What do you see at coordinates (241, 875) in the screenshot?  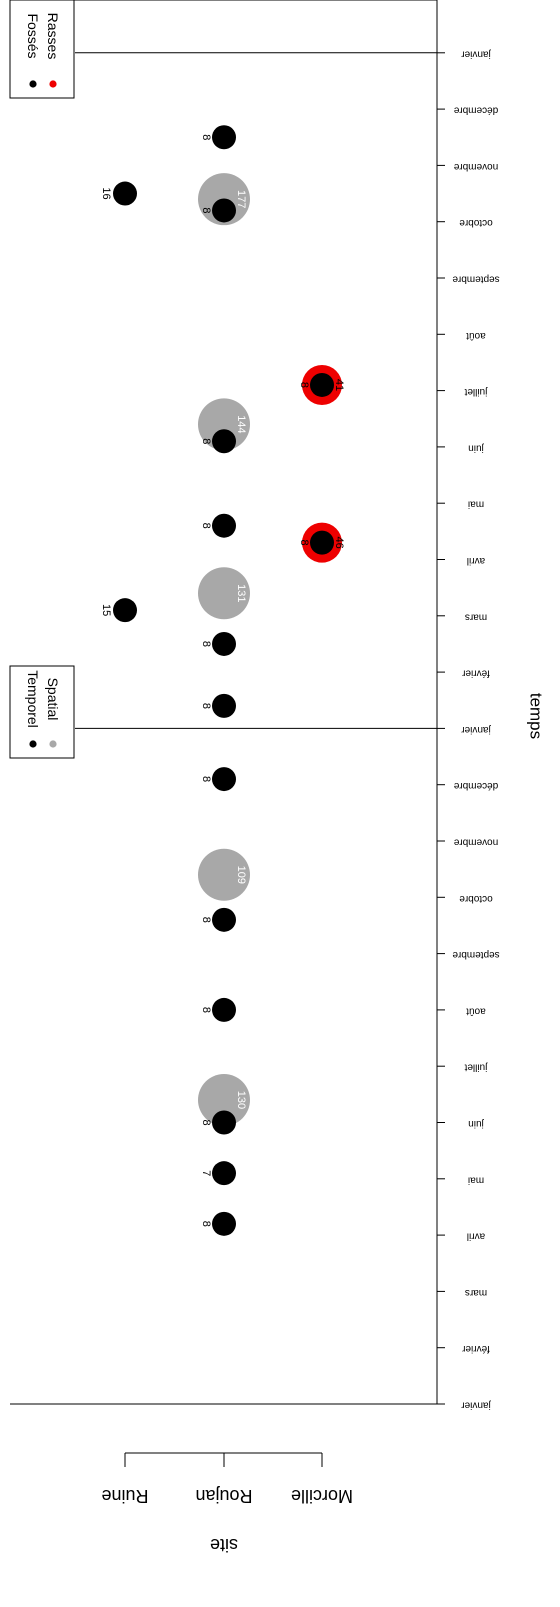 I see `spatial-count-label: 109` at bounding box center [241, 875].